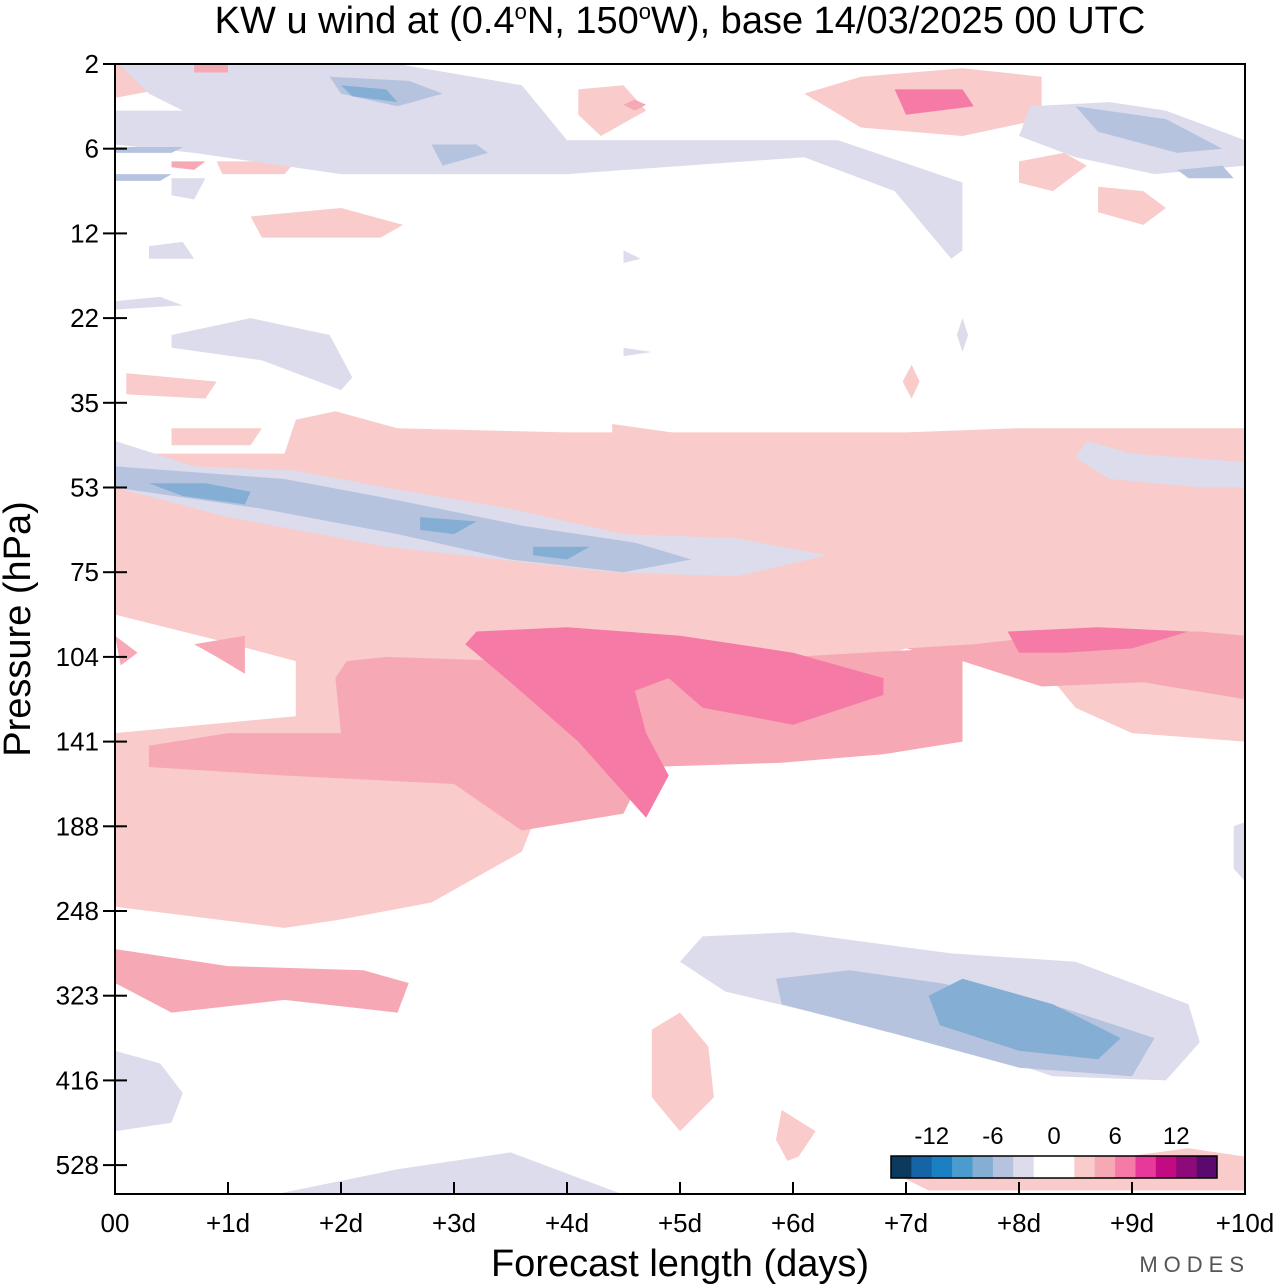  What do you see at coordinates (1114, 1136) in the screenshot?
I see `colorbar-label: 6` at bounding box center [1114, 1136].